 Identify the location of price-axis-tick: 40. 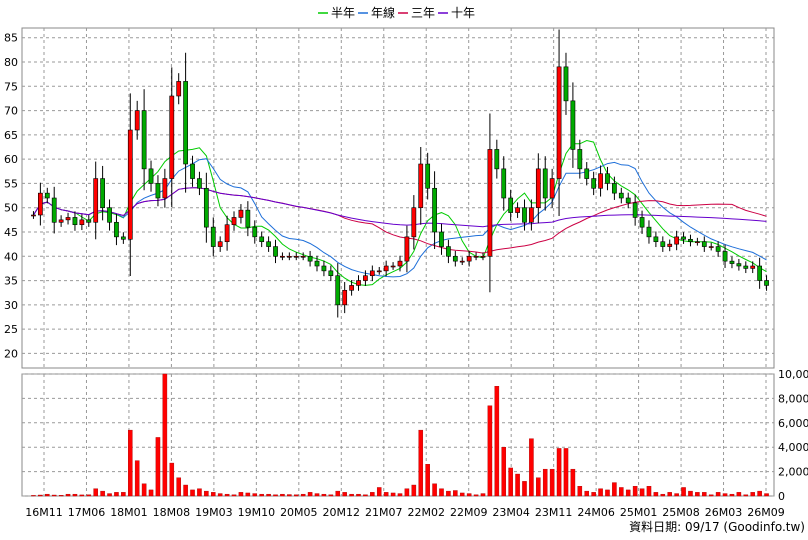
(11, 256).